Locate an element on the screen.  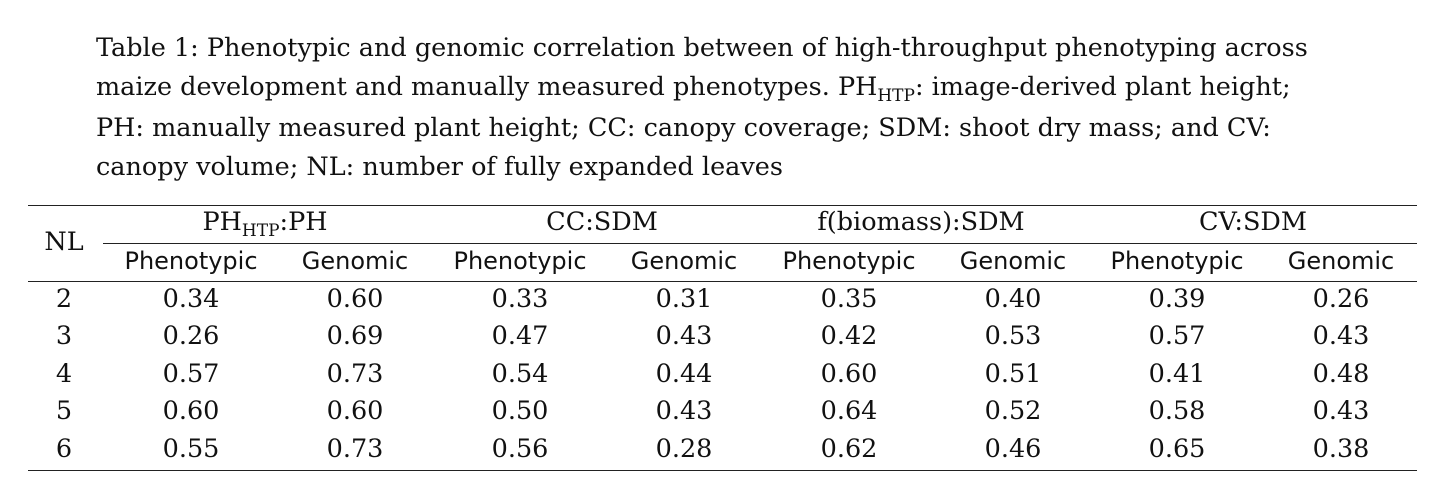
table-cell: 0.58 is located at coordinates (1177, 411).